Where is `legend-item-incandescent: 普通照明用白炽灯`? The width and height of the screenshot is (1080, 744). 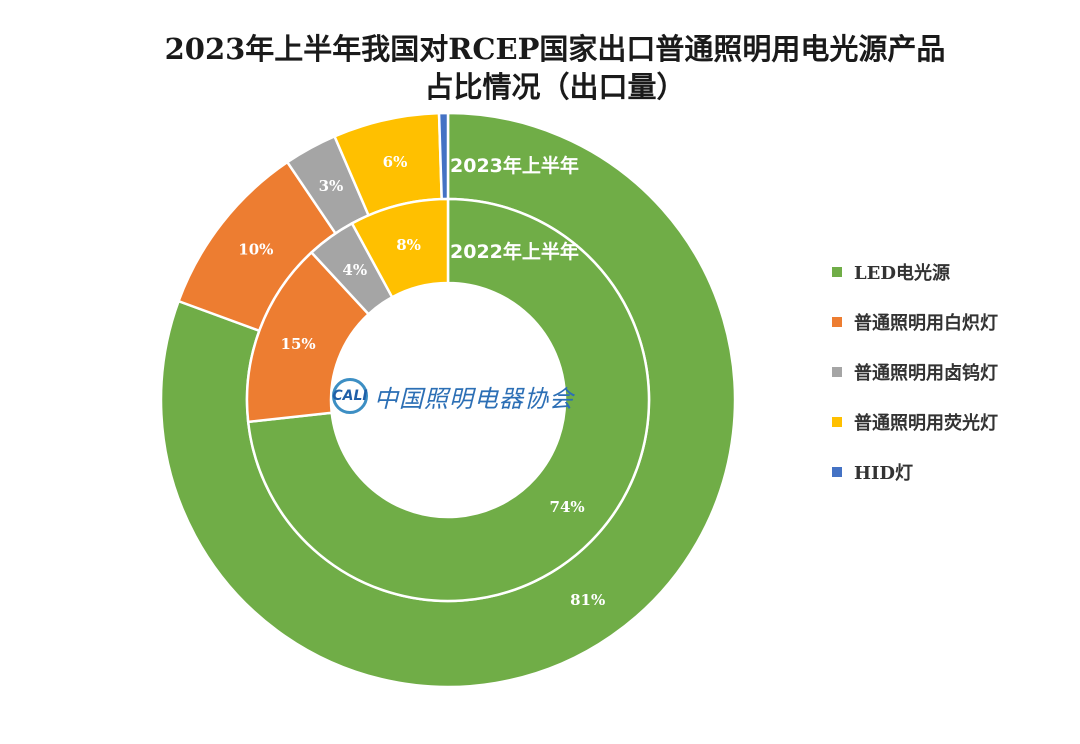 legend-item-incandescent: 普通照明用白炽灯 is located at coordinates (915, 322).